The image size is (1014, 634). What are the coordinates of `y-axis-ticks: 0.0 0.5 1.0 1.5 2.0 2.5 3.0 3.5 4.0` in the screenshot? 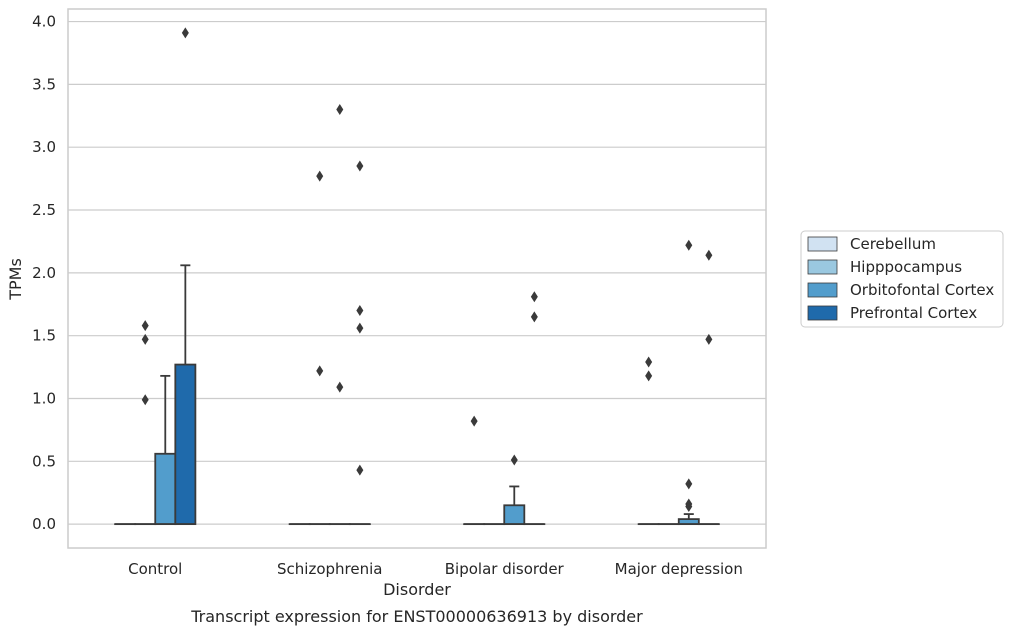 It's located at (44, 273).